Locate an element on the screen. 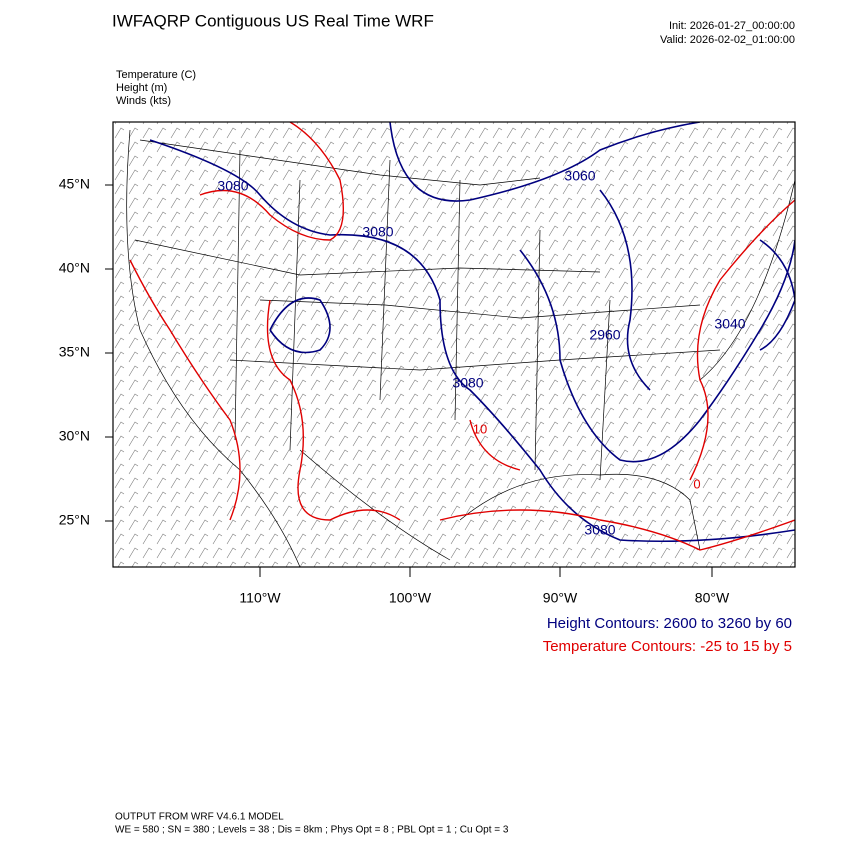  temperature-legend: Temperature Contours: -25 to 15 by 5 is located at coordinates (667, 646).